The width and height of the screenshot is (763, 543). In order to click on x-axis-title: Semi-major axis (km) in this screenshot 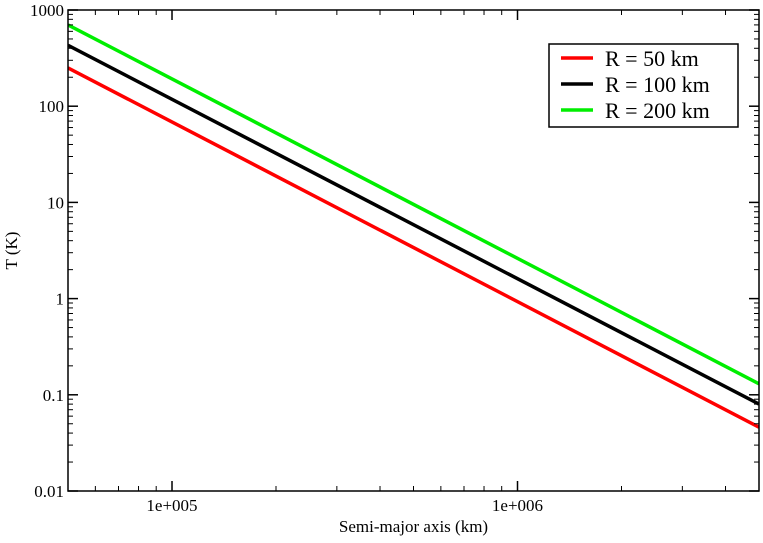, I will do `click(413, 526)`.